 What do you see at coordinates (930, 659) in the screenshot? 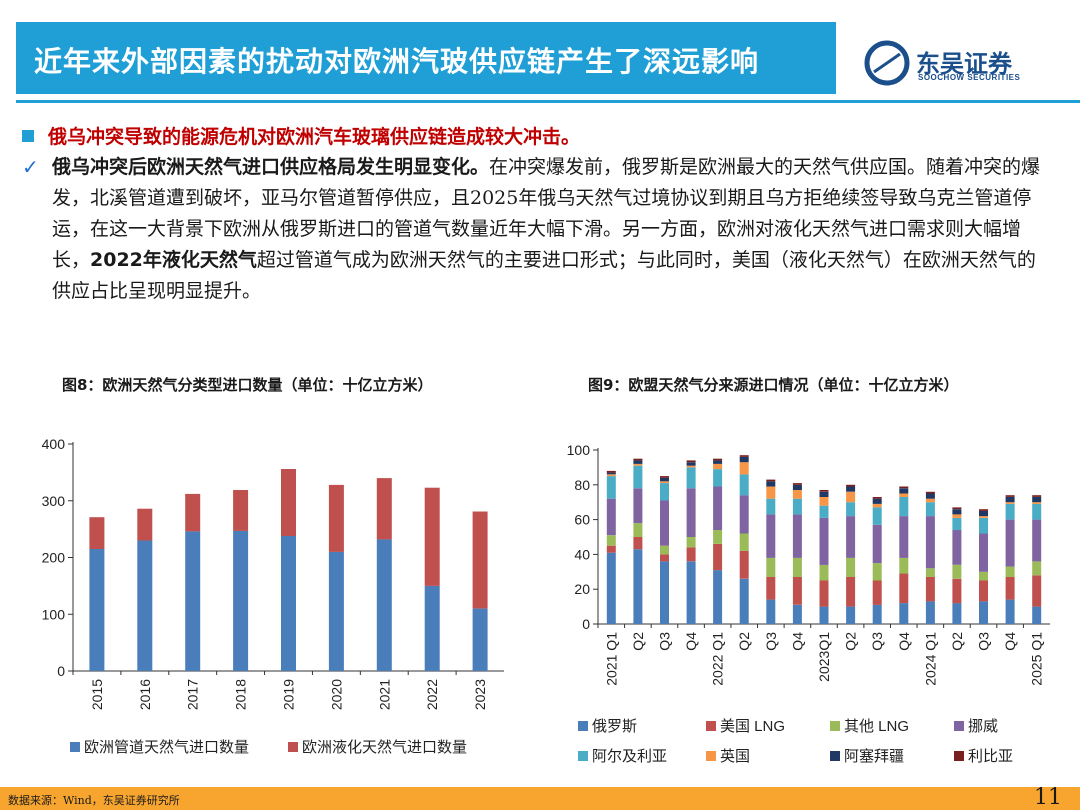
I see `fig9-x-tick-label: 2024 Q1` at bounding box center [930, 659].